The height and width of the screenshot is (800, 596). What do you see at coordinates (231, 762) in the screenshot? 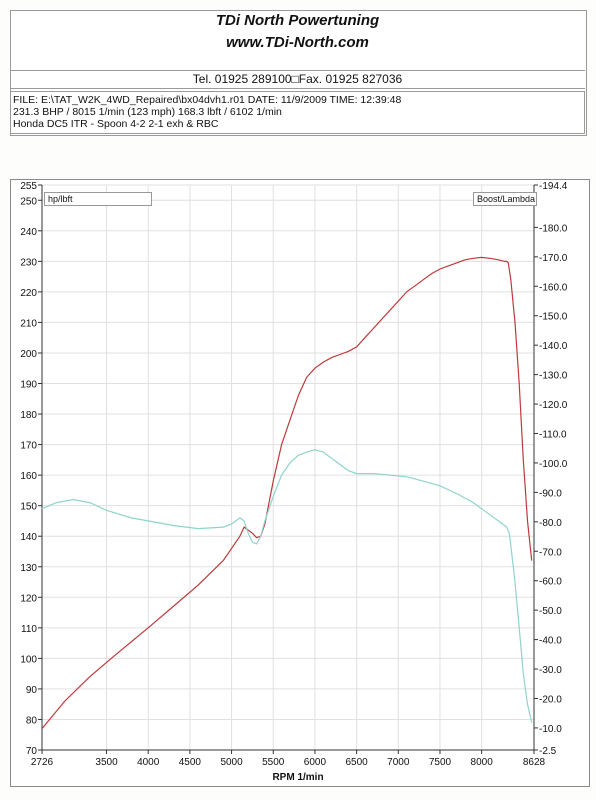
I see `x-tick-label: 5000` at bounding box center [231, 762].